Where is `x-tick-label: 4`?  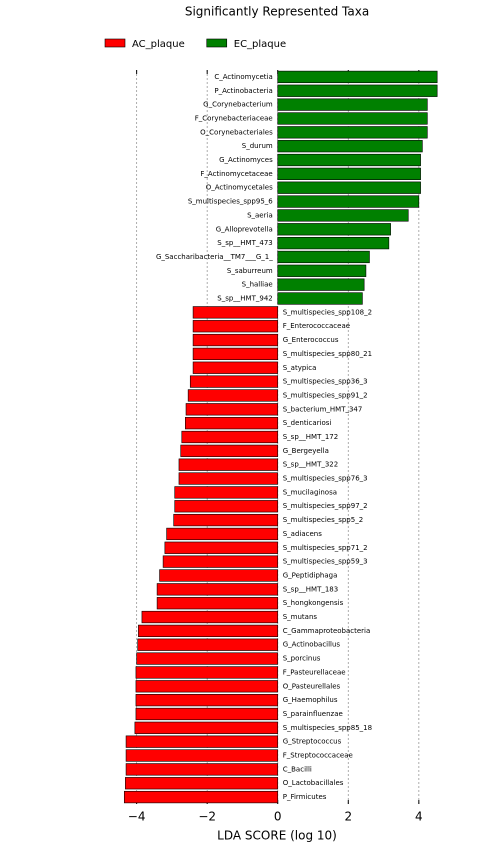
x-tick-label: 4 is located at coordinates (419, 817).